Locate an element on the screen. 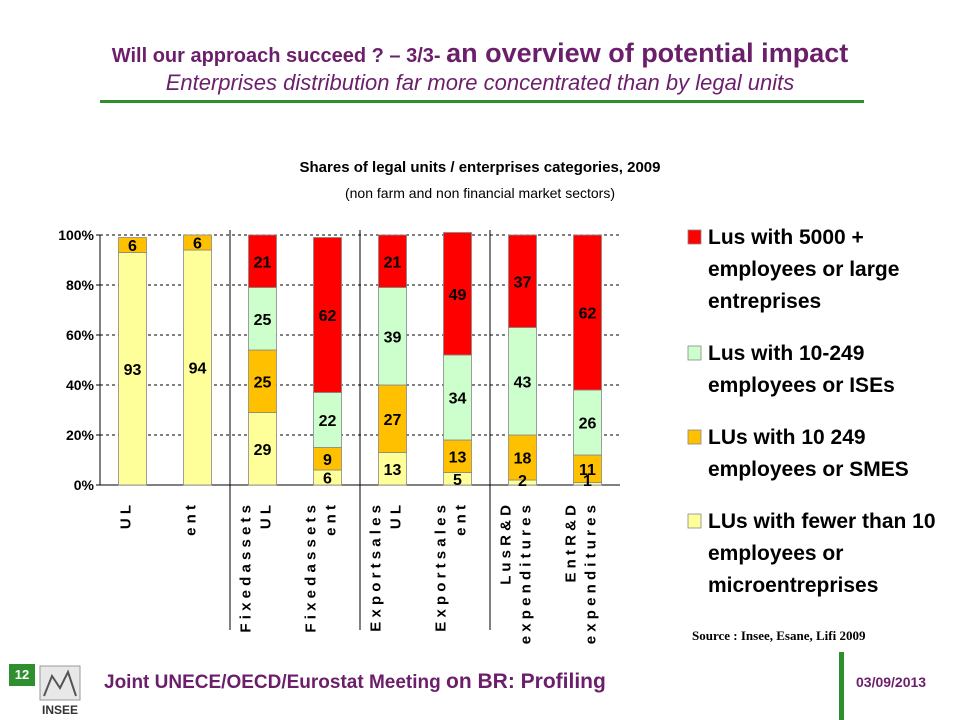 The image size is (960, 720). bar-value-label: 93 is located at coordinates (133, 370).